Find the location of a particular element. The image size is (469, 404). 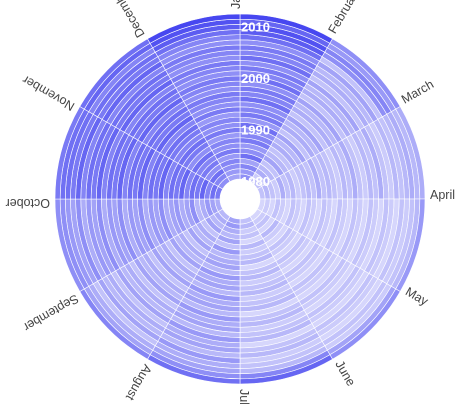

month-label-april: April is located at coordinates (442, 195).